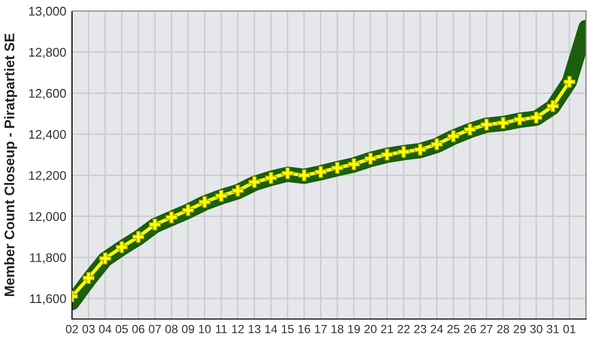 The width and height of the screenshot is (600, 349). What do you see at coordinates (204, 329) in the screenshot?
I see `x-tick-label: 10` at bounding box center [204, 329].